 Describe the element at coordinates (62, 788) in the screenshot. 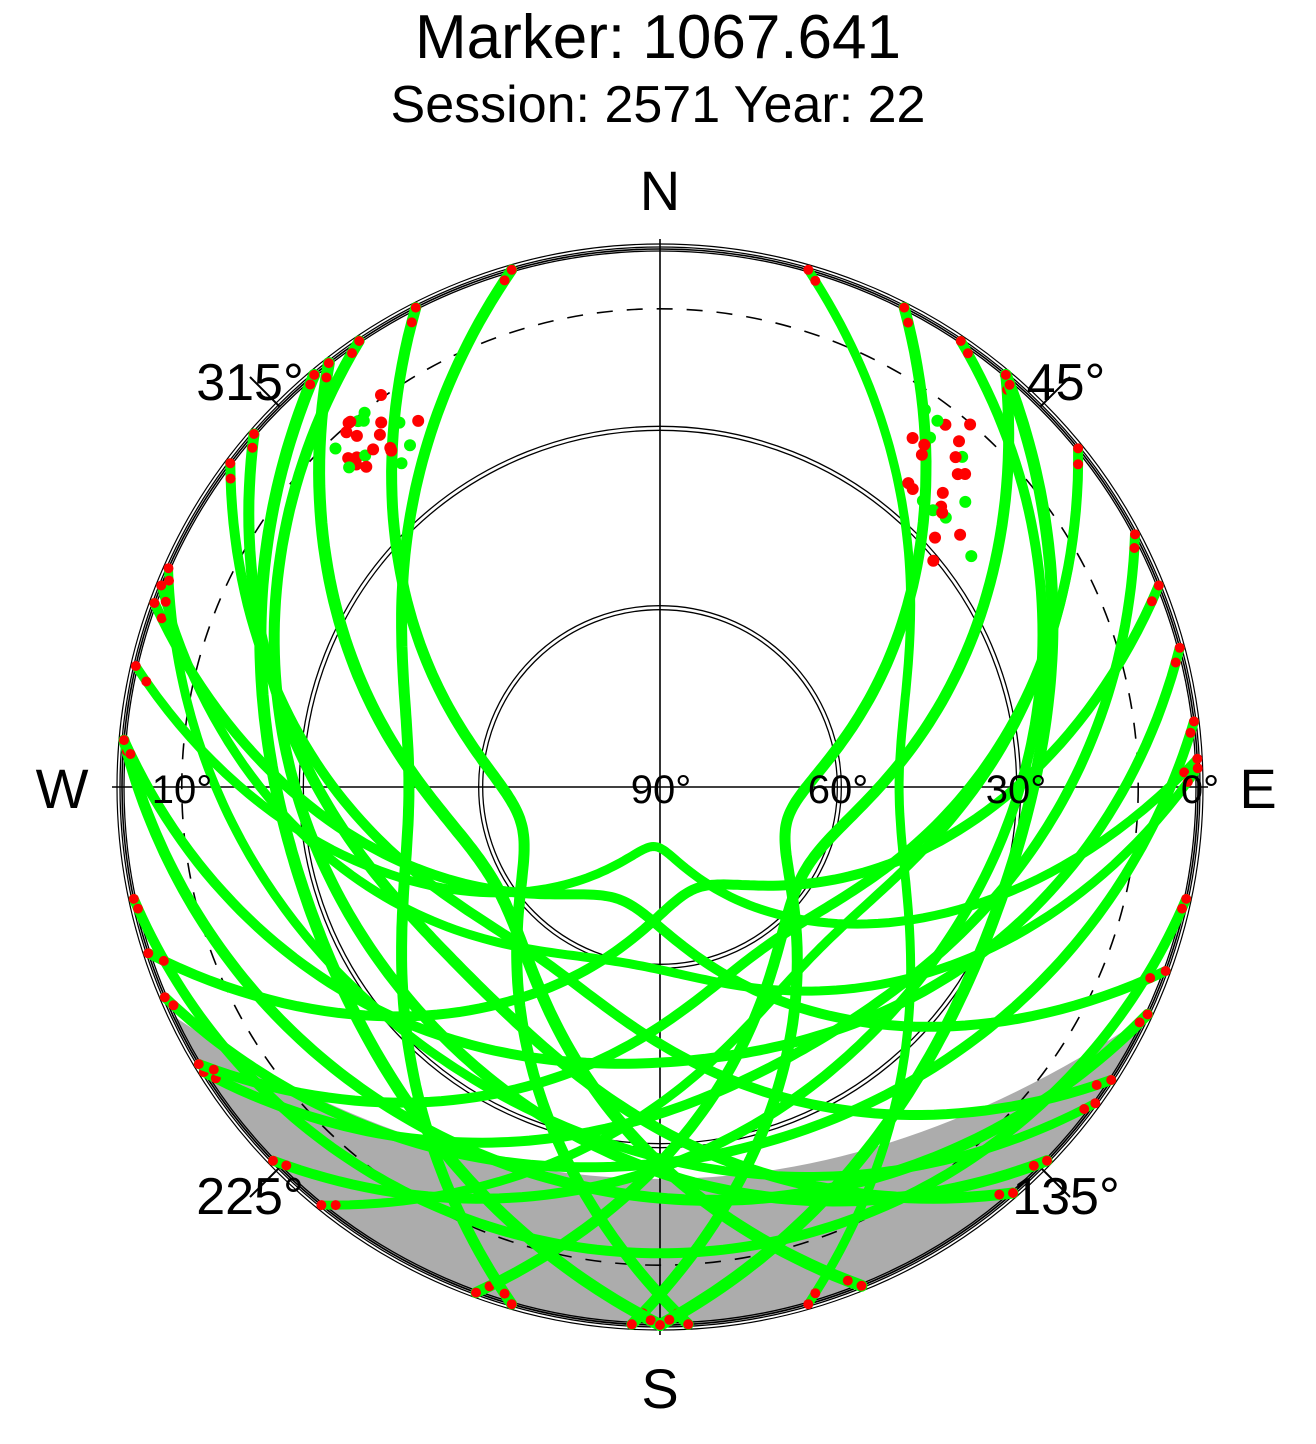

I see `compass-west-label: W` at that location.